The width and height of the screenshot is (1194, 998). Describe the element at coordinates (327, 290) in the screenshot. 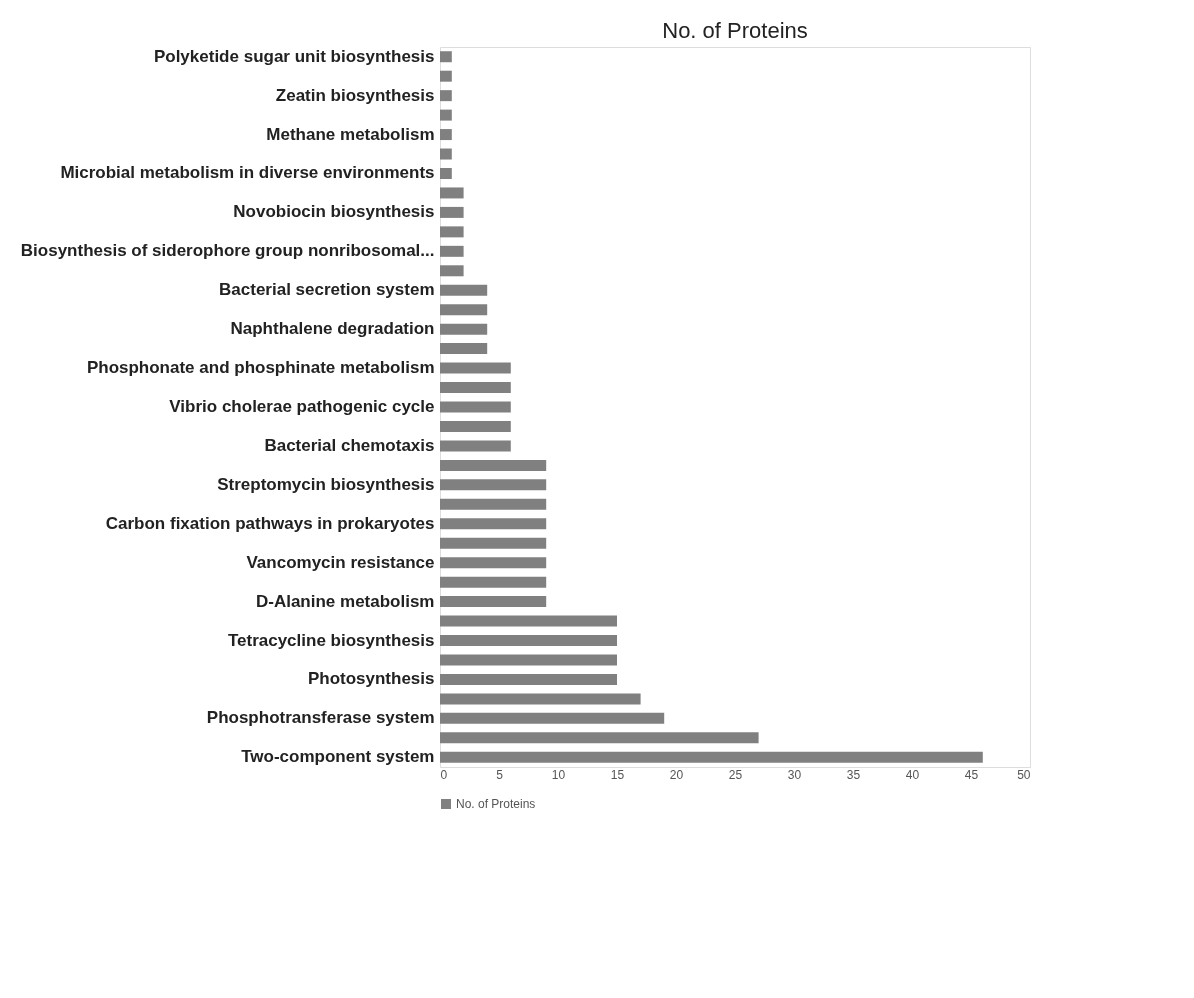

I see `y-tick-label: Bacterial secretion system` at that location.